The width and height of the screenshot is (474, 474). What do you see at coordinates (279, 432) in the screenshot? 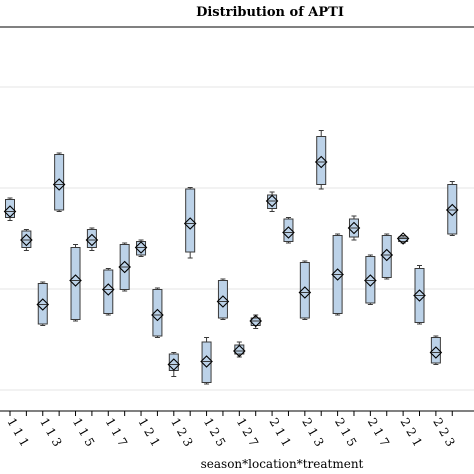
I see `tick-label: 2 1 1` at bounding box center [279, 432].